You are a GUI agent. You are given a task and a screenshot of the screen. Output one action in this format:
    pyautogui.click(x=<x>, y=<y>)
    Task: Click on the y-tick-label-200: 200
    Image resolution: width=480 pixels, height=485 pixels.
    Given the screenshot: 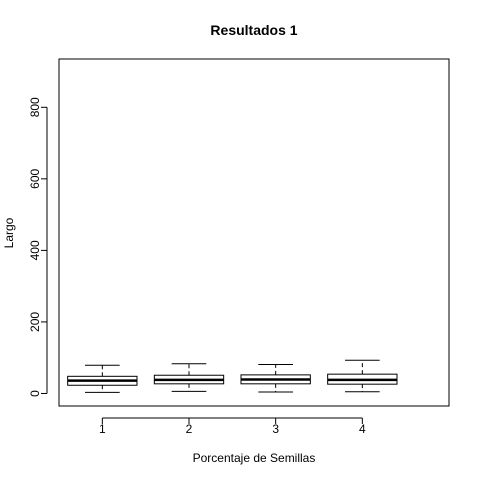 What is the action you would take?
    pyautogui.click(x=35, y=322)
    